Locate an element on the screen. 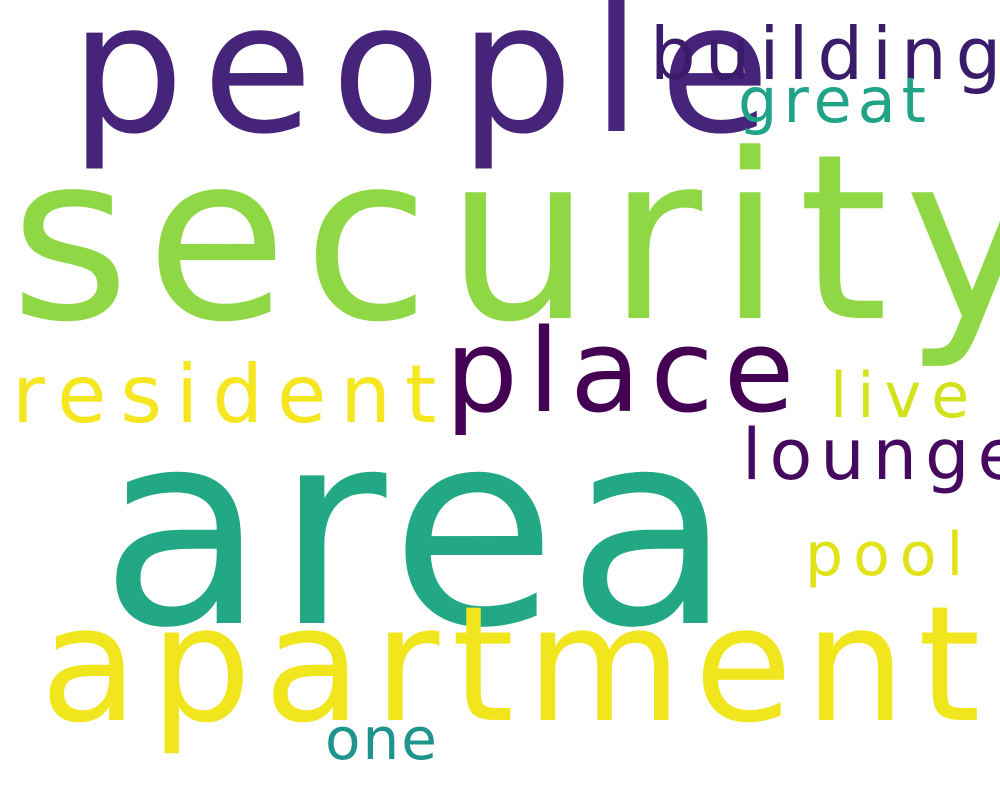 The width and height of the screenshot is (1000, 800). word-one: one is located at coordinates (382, 739).